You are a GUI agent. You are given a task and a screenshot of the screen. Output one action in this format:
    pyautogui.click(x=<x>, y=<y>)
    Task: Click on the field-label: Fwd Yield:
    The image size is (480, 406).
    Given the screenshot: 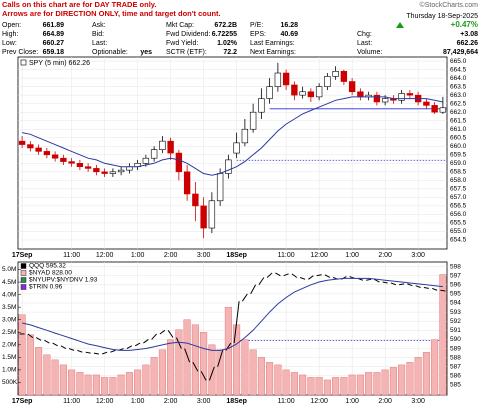 What is the action you would take?
    pyautogui.click(x=182, y=43)
    